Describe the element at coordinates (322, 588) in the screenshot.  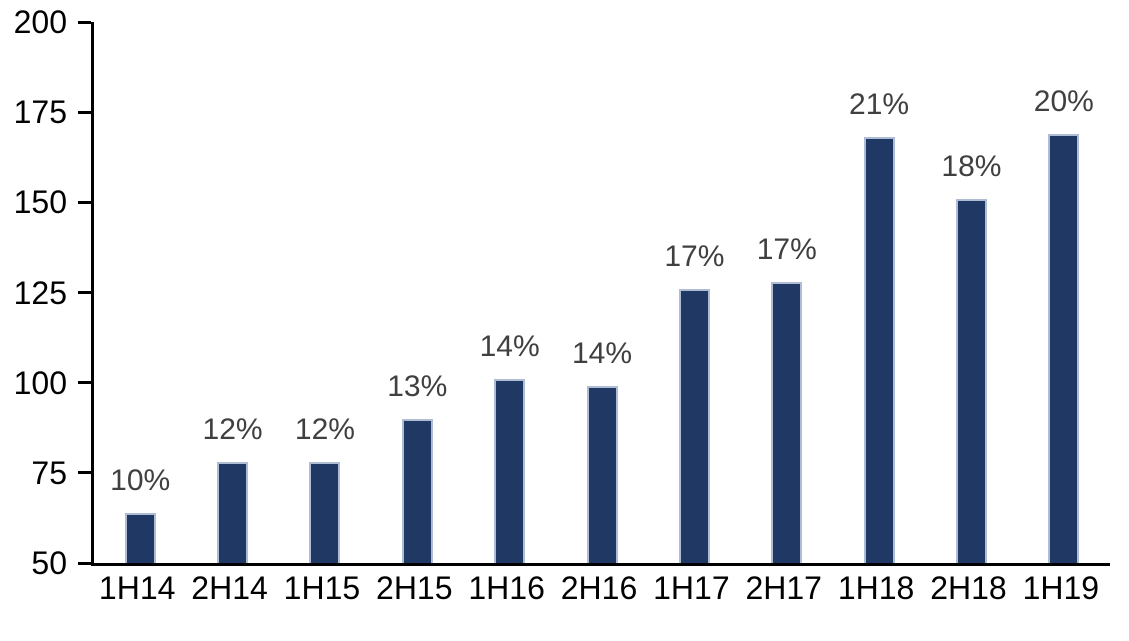
I see `x-axis-category-label: 1H15` at that location.